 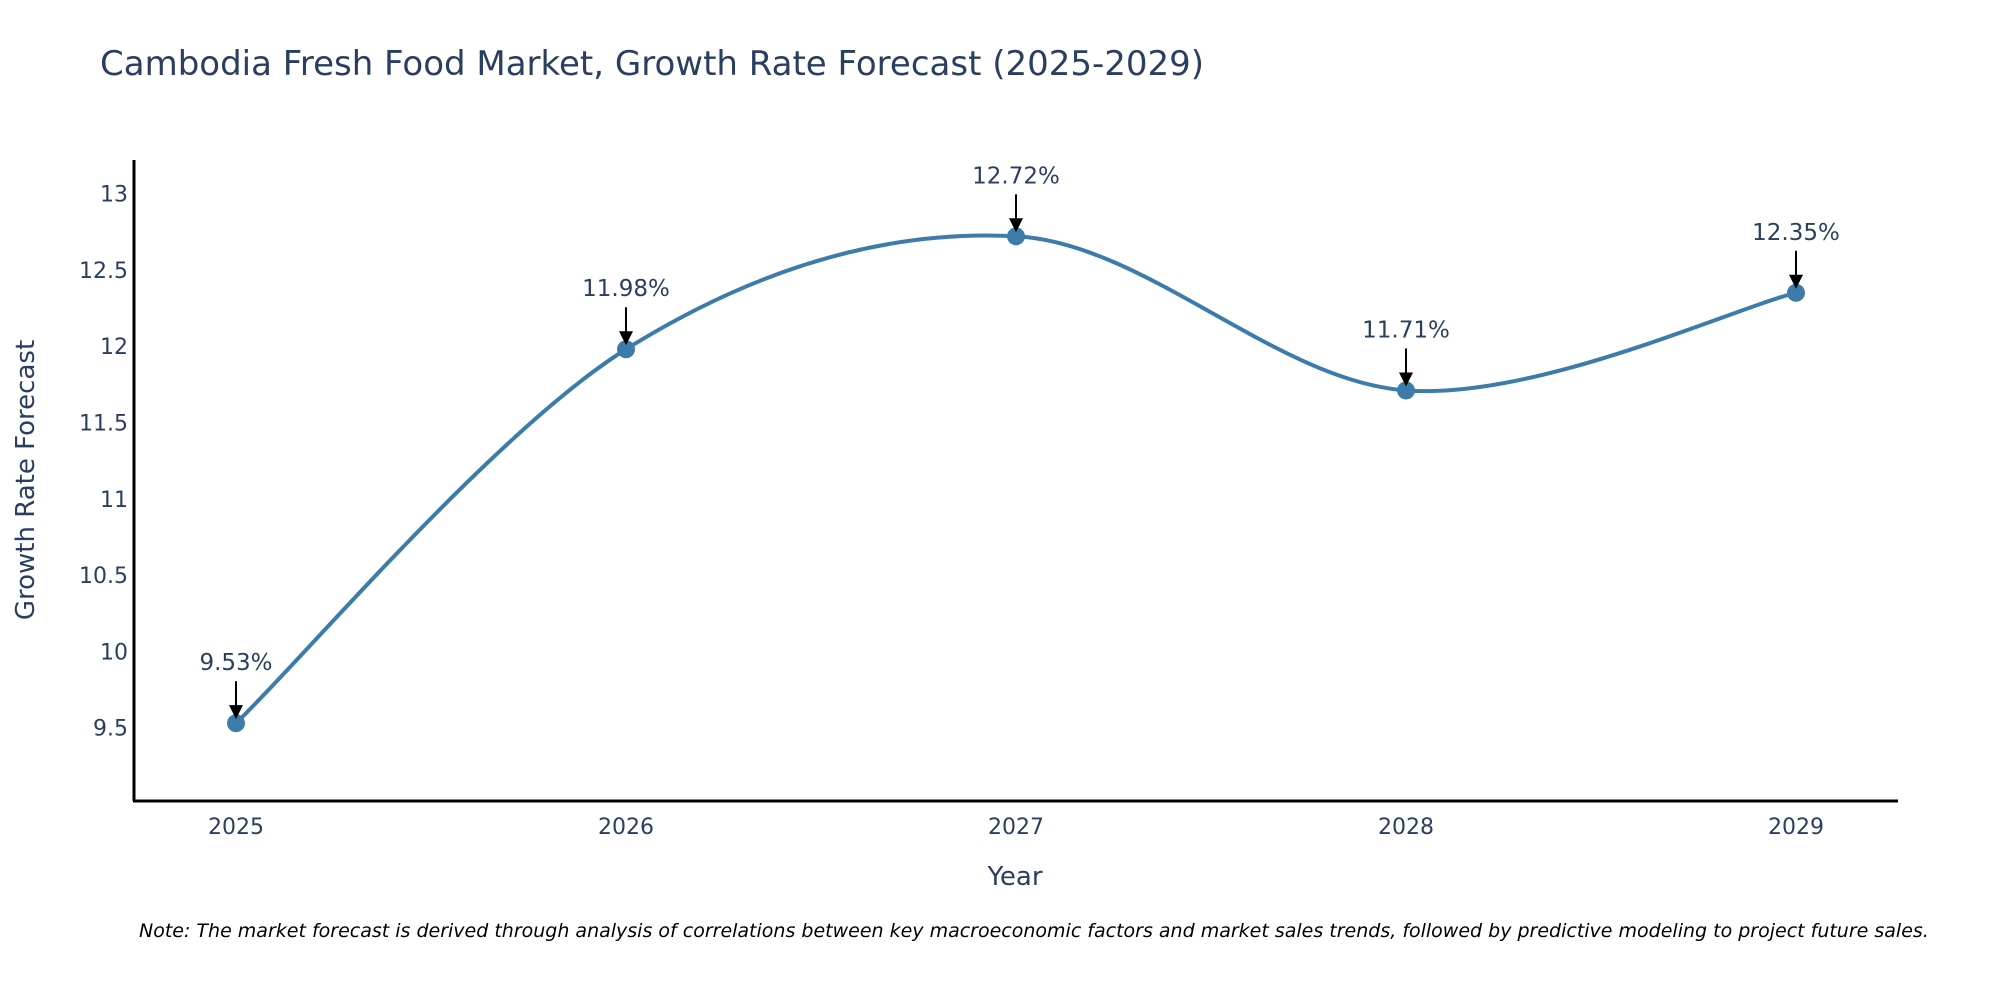 What do you see at coordinates (114, 195) in the screenshot?
I see `y-tick-label: 13` at bounding box center [114, 195].